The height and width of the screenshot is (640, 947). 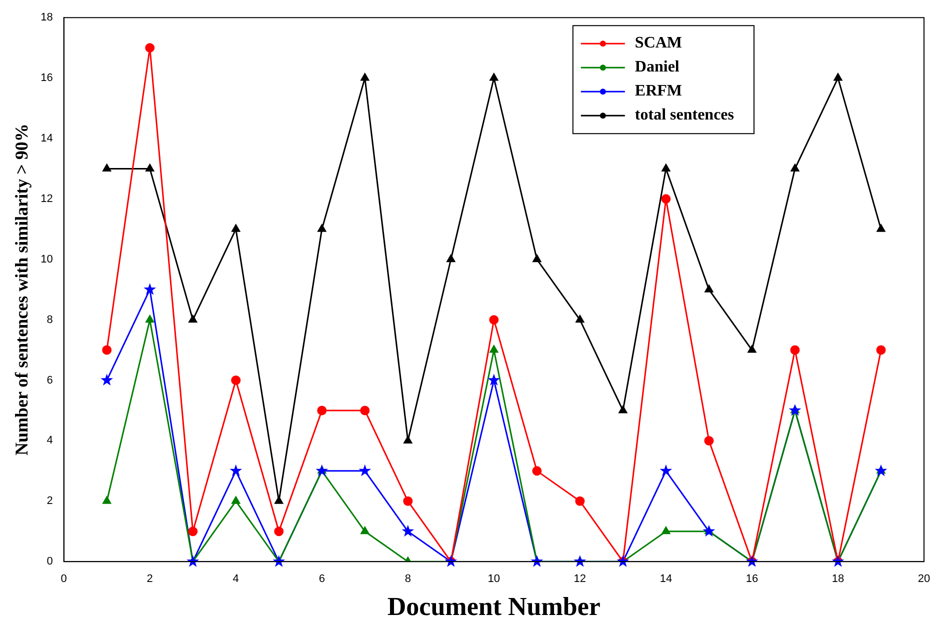 I want to click on x-tick-label: 8, so click(x=407, y=579).